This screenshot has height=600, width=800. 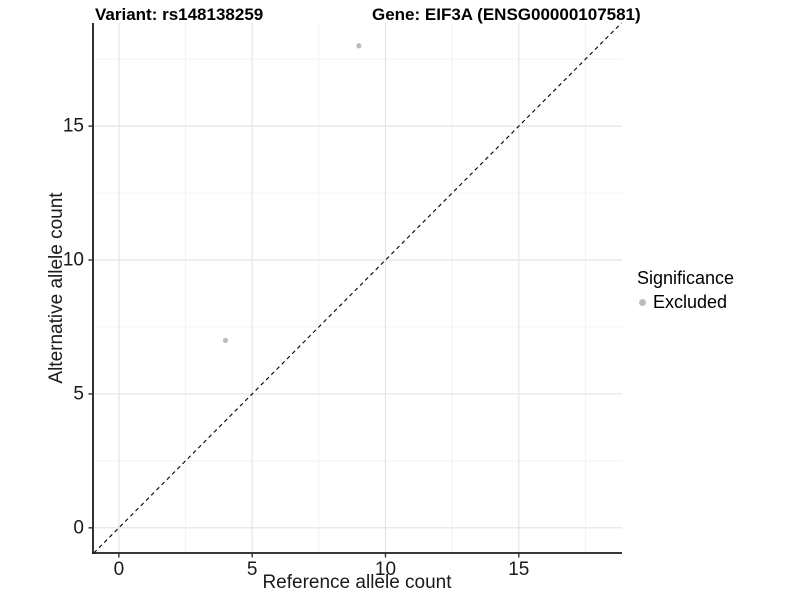 I want to click on y-tick-label: 10, so click(x=73, y=260).